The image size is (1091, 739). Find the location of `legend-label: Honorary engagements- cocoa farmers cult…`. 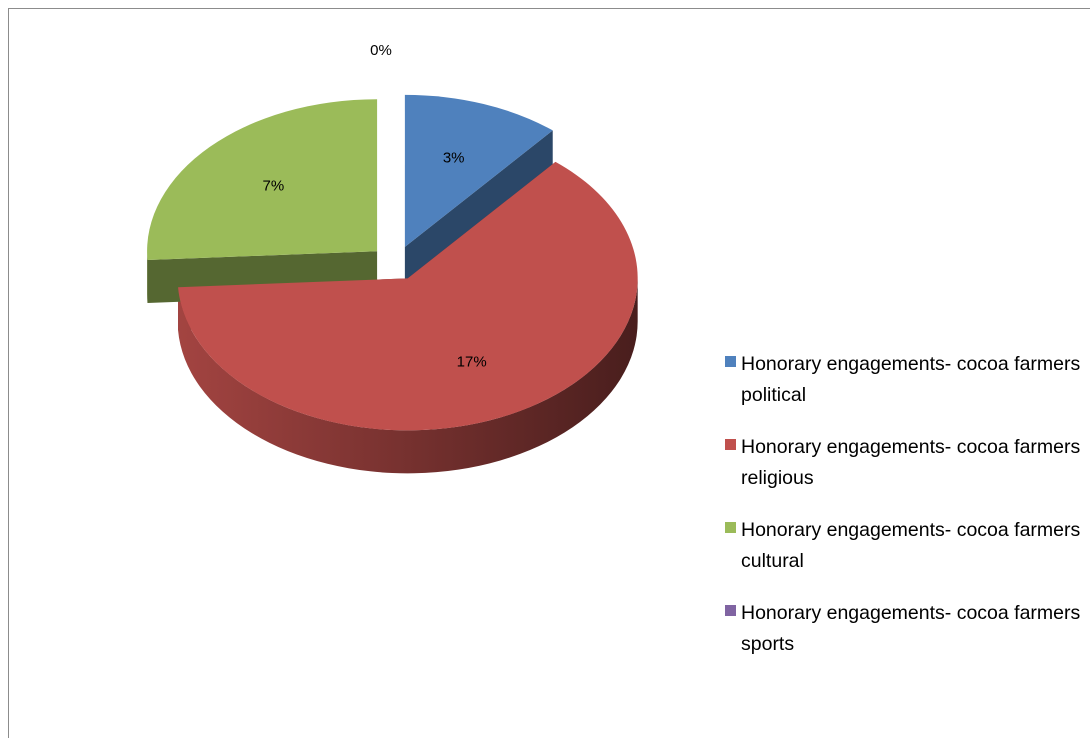

legend-label: Honorary engagements- cocoa farmers cult… is located at coordinates (916, 546).